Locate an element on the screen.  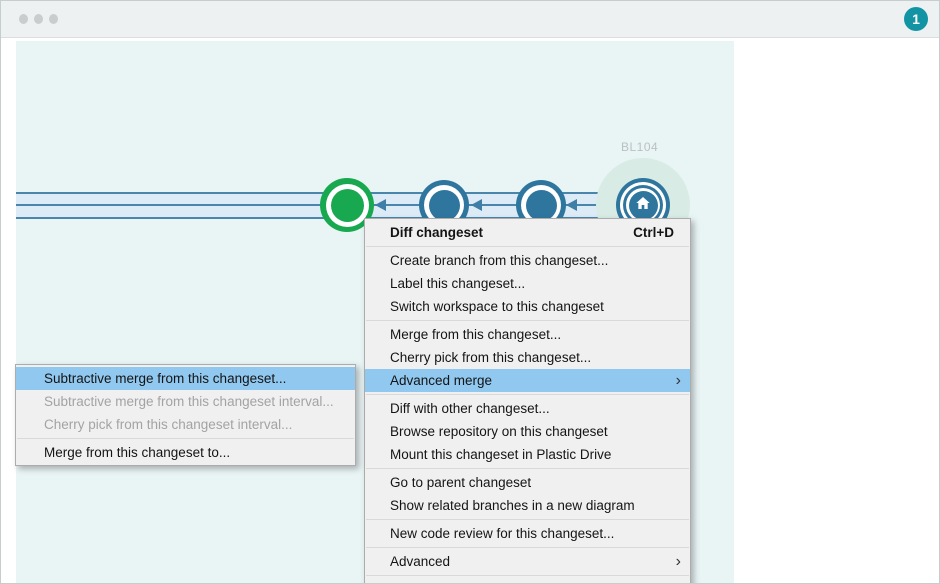
menu-item-go-to-parent: Go to parent changeset is located at coordinates (527, 482).